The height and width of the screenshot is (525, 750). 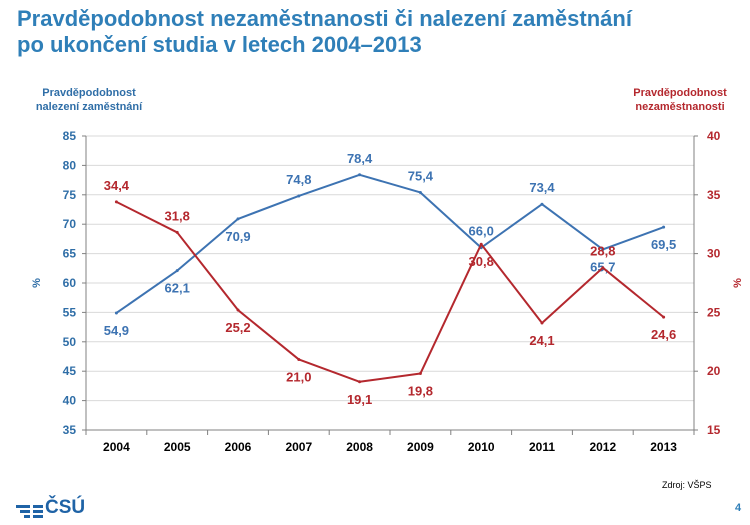 What do you see at coordinates (541, 340) in the screenshot?
I see `unemployment-data-label: 24,1` at bounding box center [541, 340].